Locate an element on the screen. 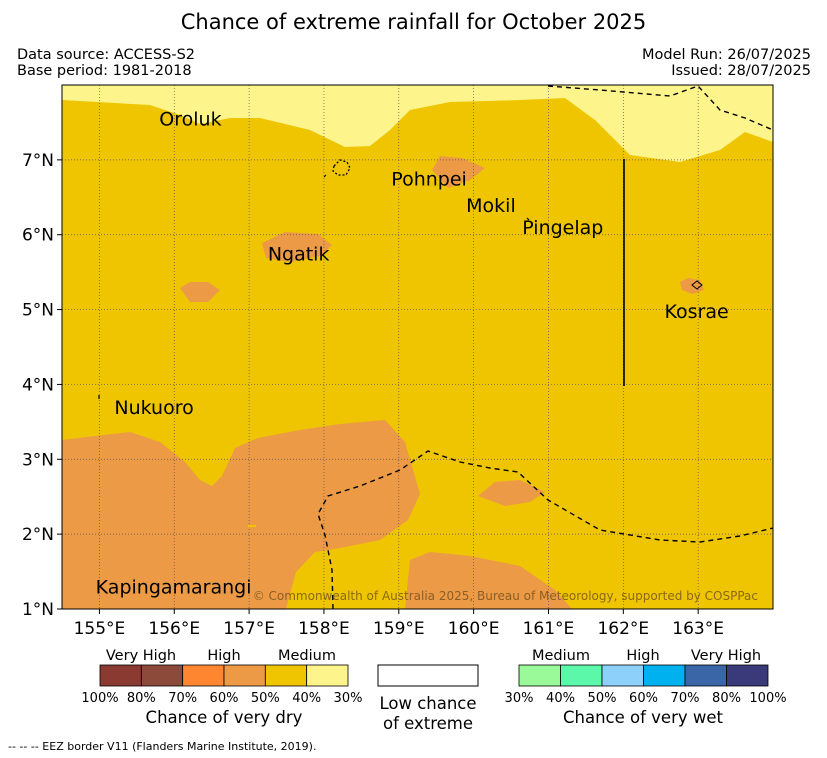 Image resolution: width=827 pixels, height=758 pixels. kosrae-island-outline is located at coordinates (697, 285).